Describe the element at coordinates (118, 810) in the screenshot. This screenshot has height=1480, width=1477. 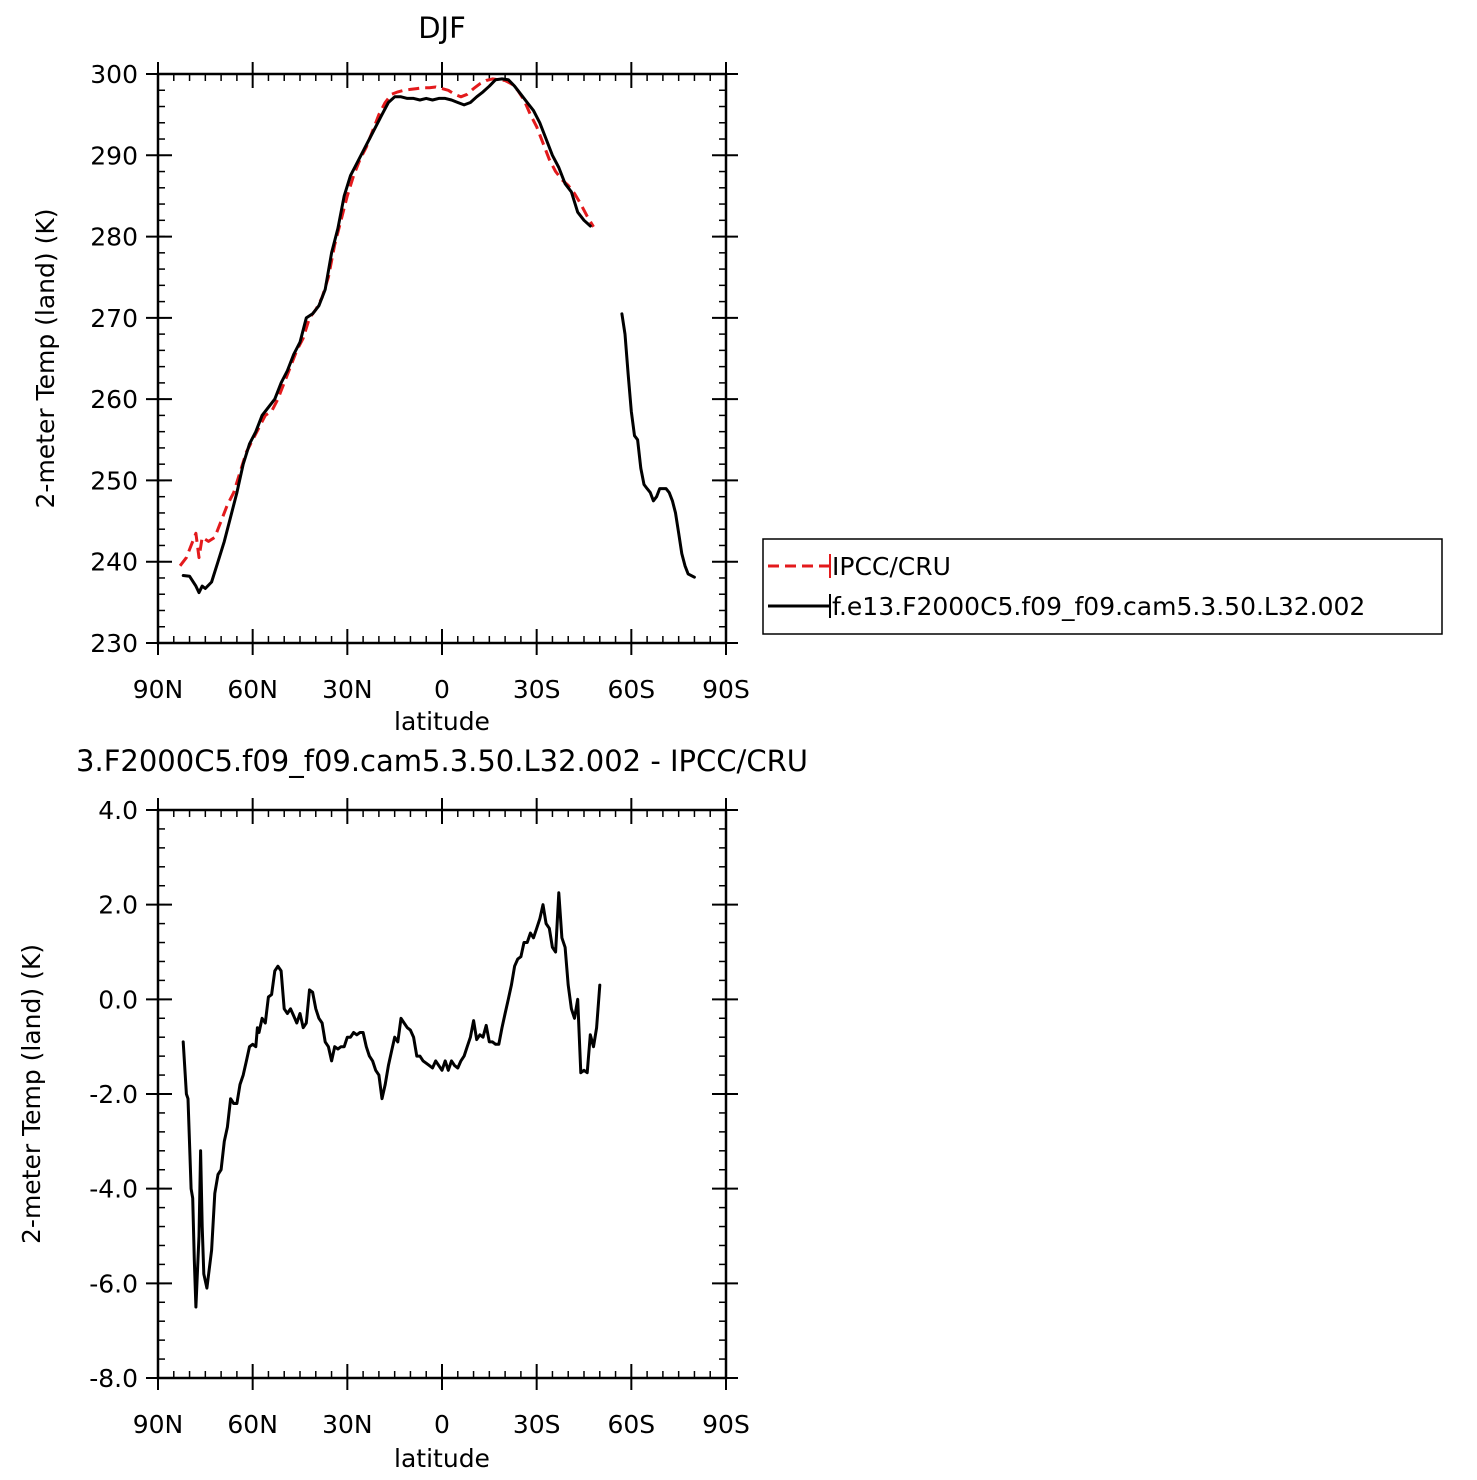
I see `y-tick-label: 4.0` at that location.